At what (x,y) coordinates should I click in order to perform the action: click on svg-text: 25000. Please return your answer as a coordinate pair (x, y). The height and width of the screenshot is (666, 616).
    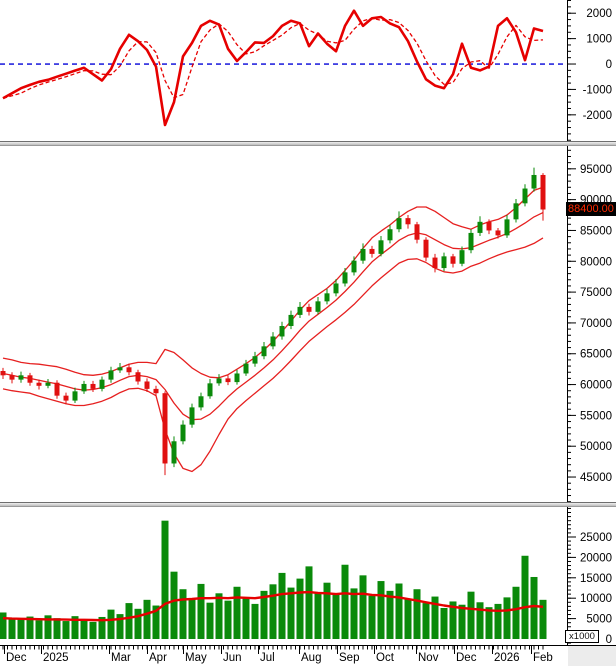
    Looking at the image, I should click on (596, 538).